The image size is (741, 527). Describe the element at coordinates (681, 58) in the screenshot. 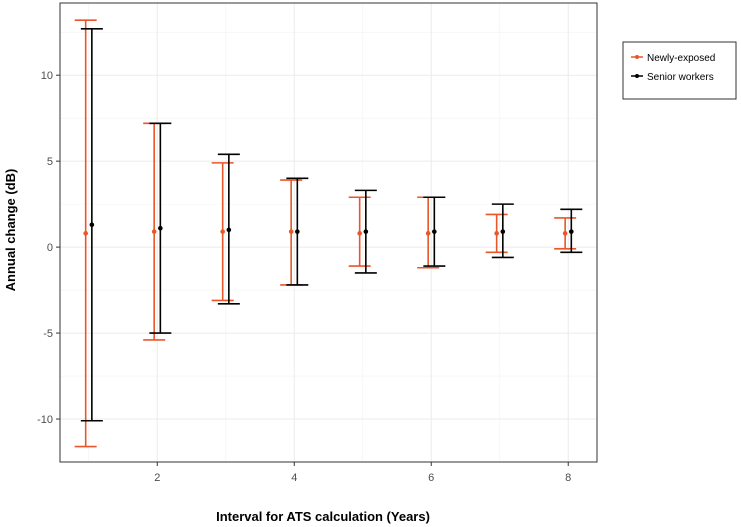

I see `legend-label: Newly-exposed` at that location.